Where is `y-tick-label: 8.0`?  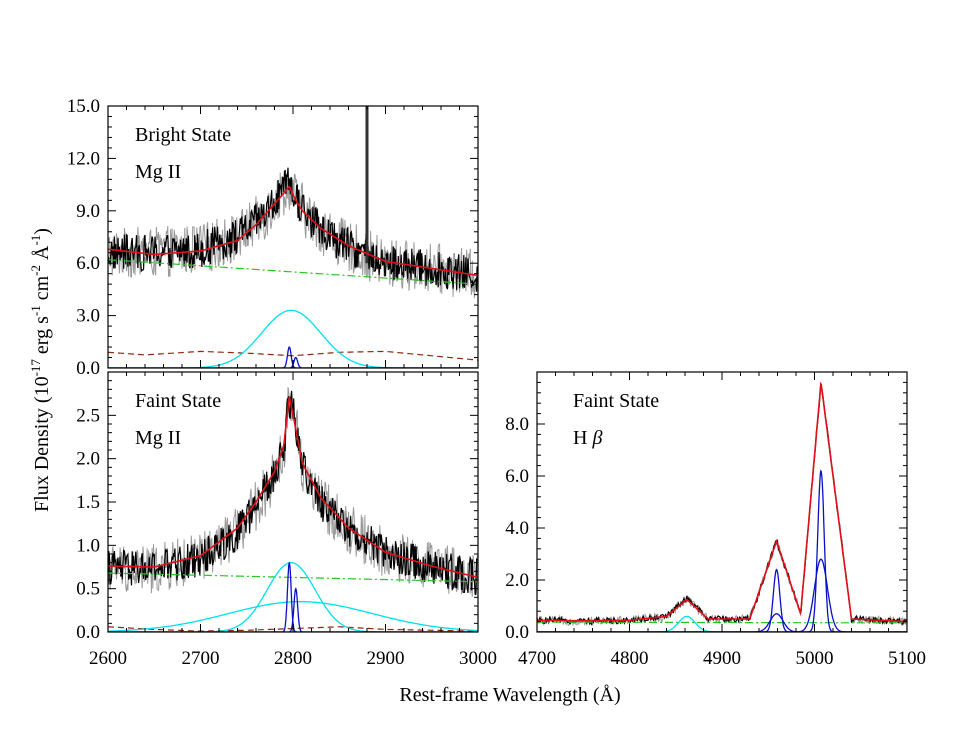
y-tick-label: 8.0 is located at coordinates (517, 424).